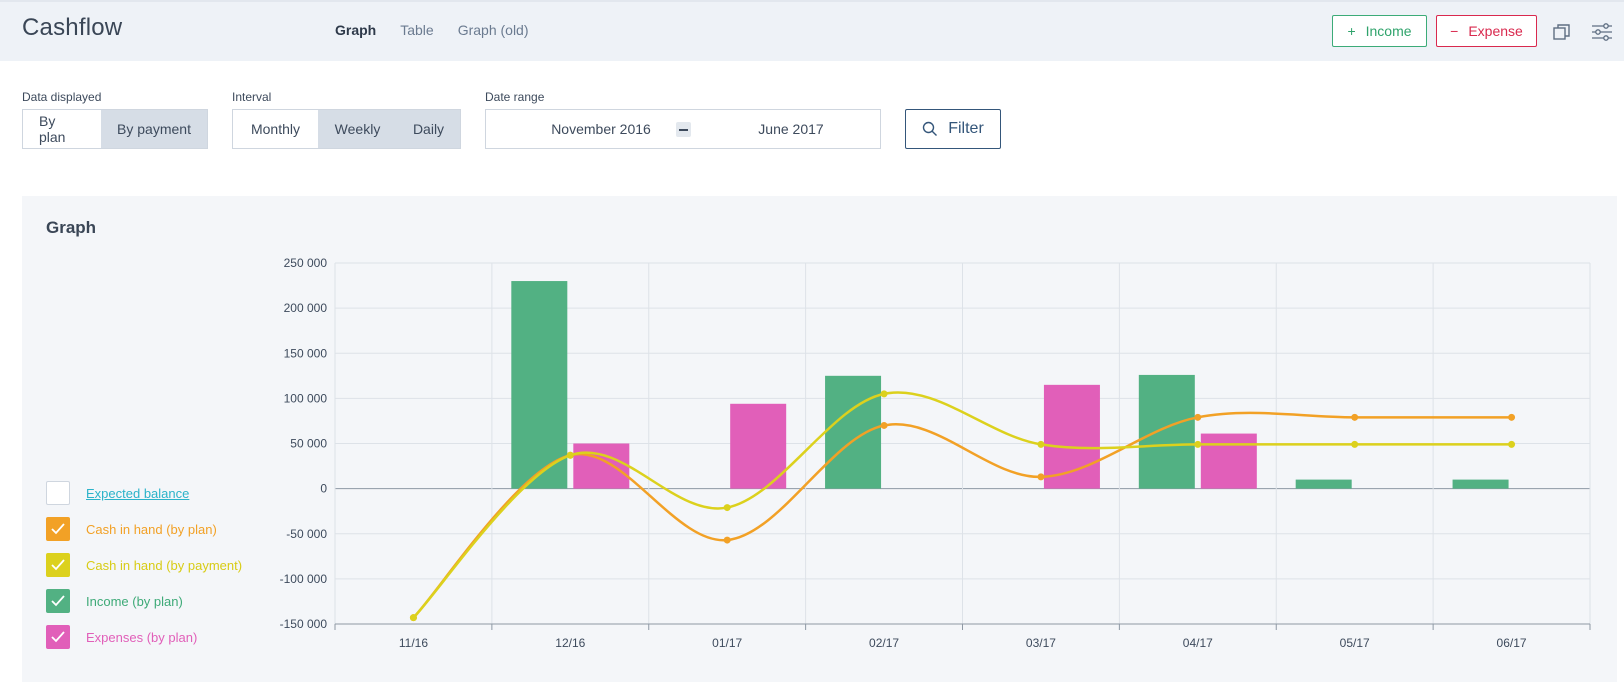  What do you see at coordinates (304, 624) in the screenshot?
I see `y-tick-label: -150 000` at bounding box center [304, 624].